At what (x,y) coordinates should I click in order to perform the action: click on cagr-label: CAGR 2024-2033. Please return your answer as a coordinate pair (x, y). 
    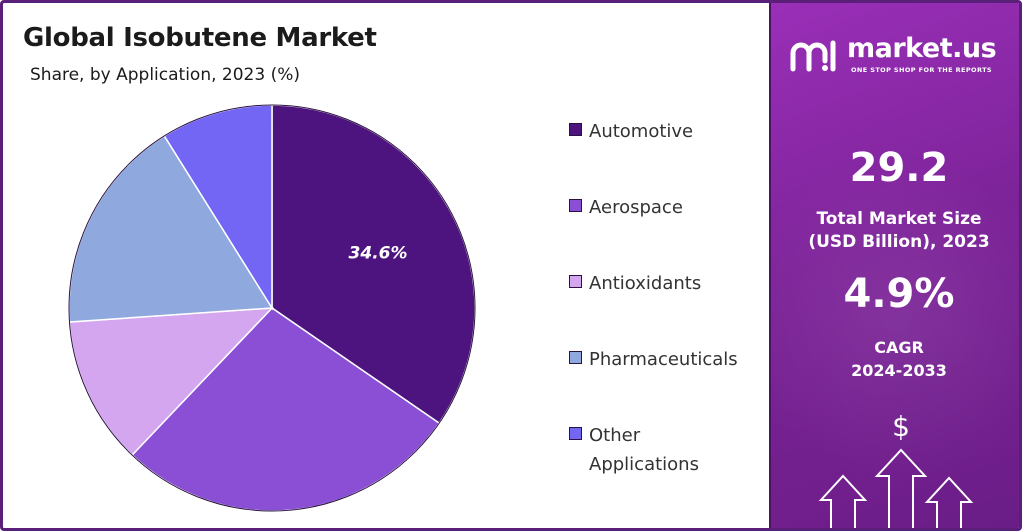
    Looking at the image, I should click on (895, 359).